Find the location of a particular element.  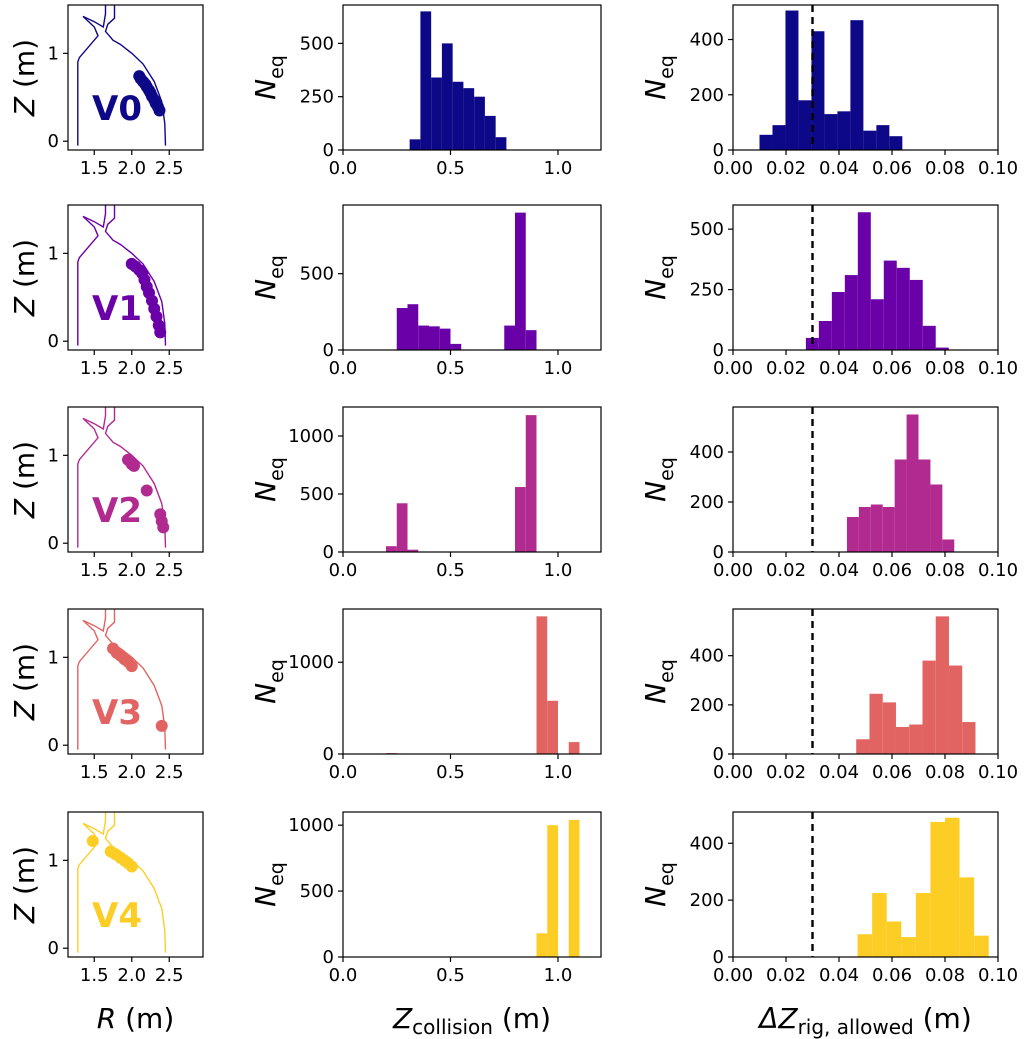

variant-label: V1 is located at coordinates (117, 309).